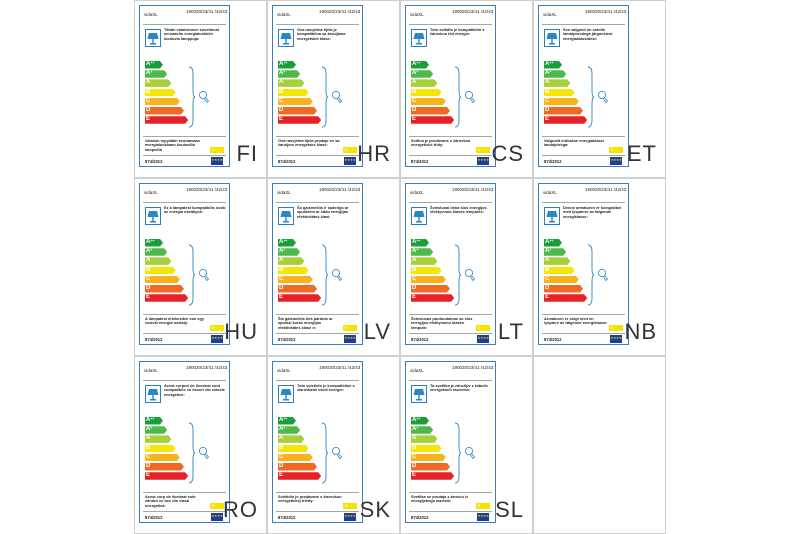  What do you see at coordinates (162, 458) in the screenshot?
I see `energy-bar: C` at bounding box center [162, 458].